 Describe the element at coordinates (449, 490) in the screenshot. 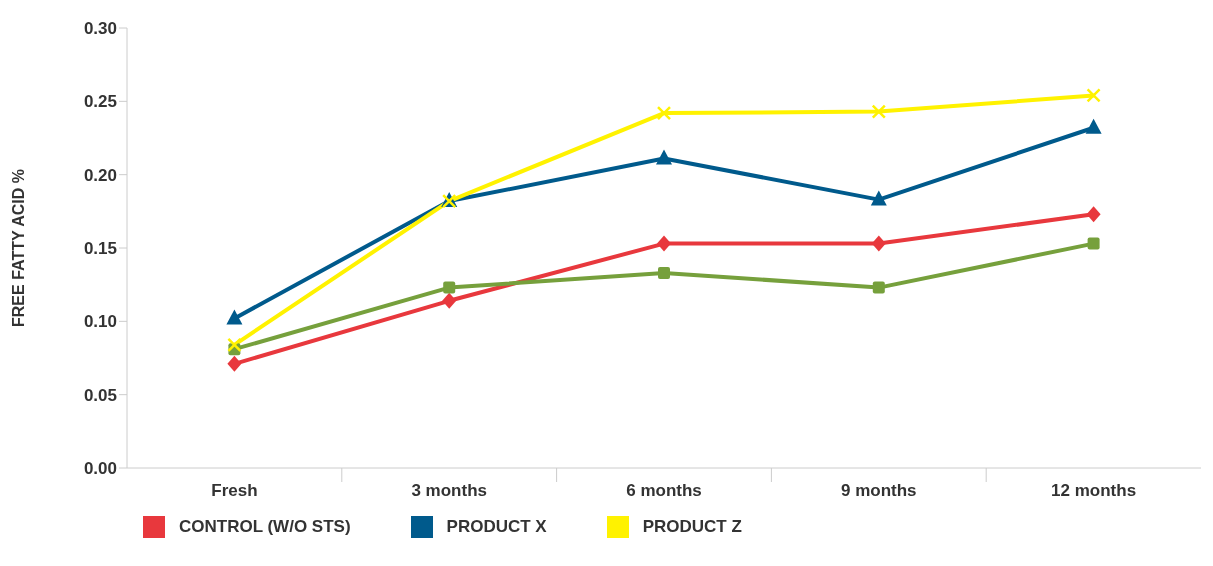

I see `x-tick-label: 3 months` at that location.